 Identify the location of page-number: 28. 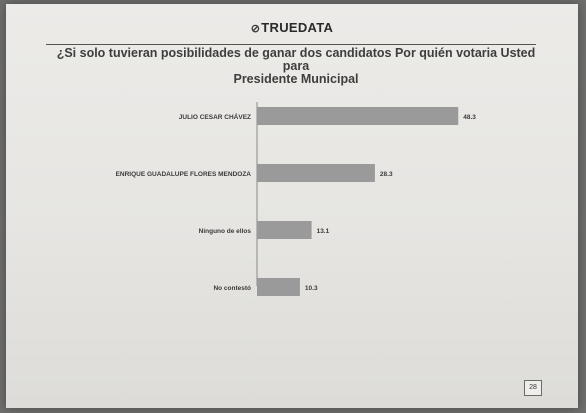
(533, 388).